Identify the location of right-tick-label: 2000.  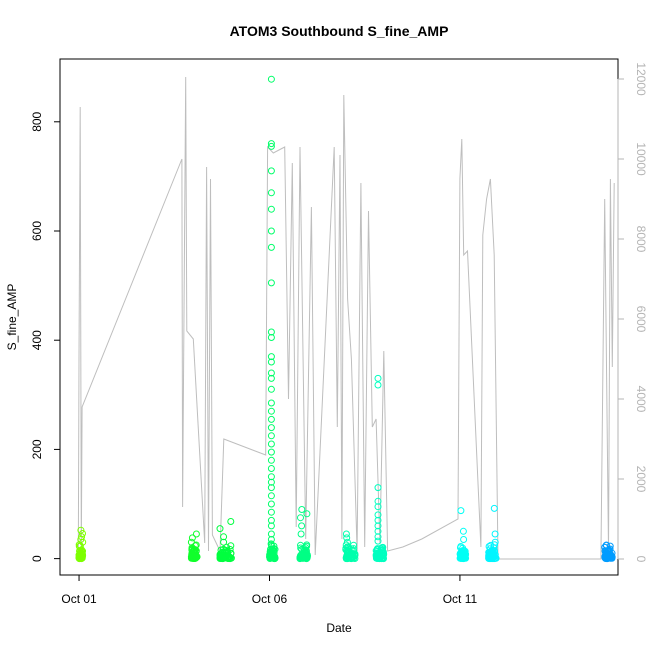
(641, 479).